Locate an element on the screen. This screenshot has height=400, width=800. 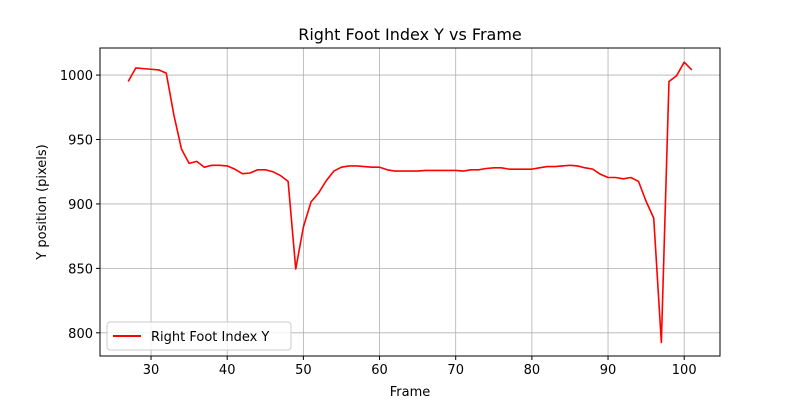
y-tick-label: 900 is located at coordinates (80, 205).